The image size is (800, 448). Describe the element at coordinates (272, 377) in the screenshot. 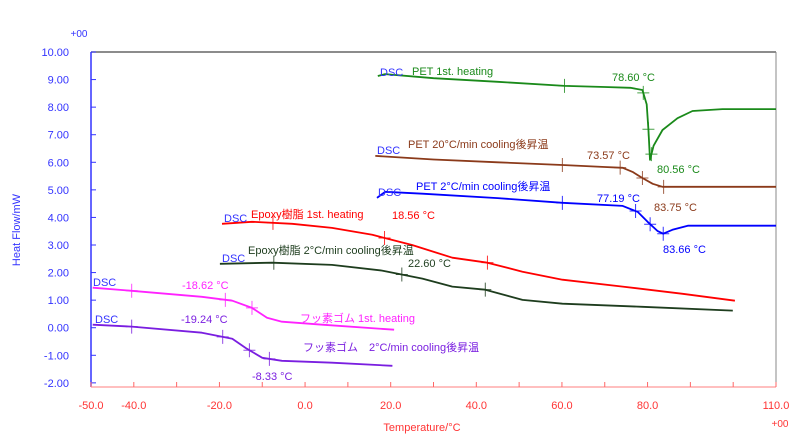

I see `temperature-annotation: -8.33 °C` at that location.